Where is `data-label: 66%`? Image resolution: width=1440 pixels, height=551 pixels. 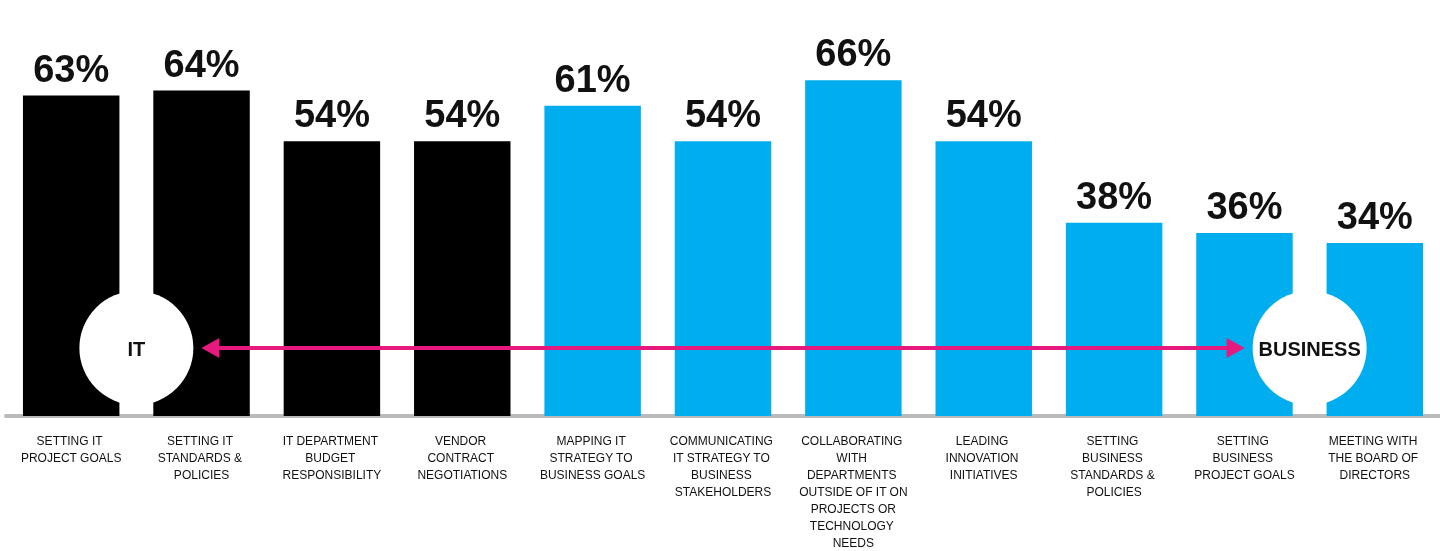 data-label: 66% is located at coordinates (853, 53).